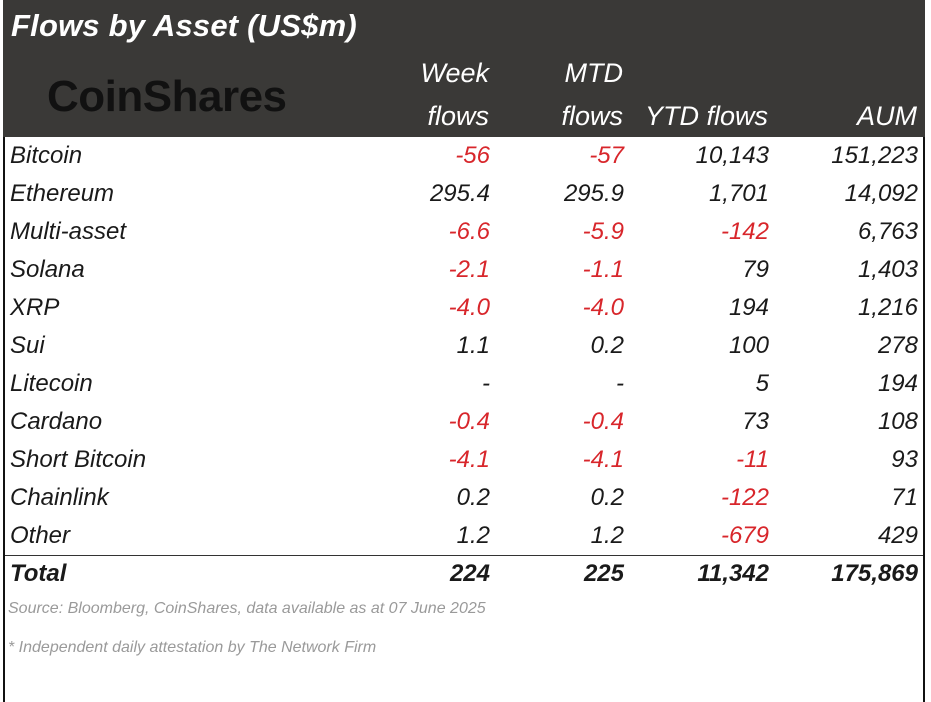 This screenshot has height=702, width=931. What do you see at coordinates (603, 573) in the screenshot?
I see `total-mtd: 225` at bounding box center [603, 573].